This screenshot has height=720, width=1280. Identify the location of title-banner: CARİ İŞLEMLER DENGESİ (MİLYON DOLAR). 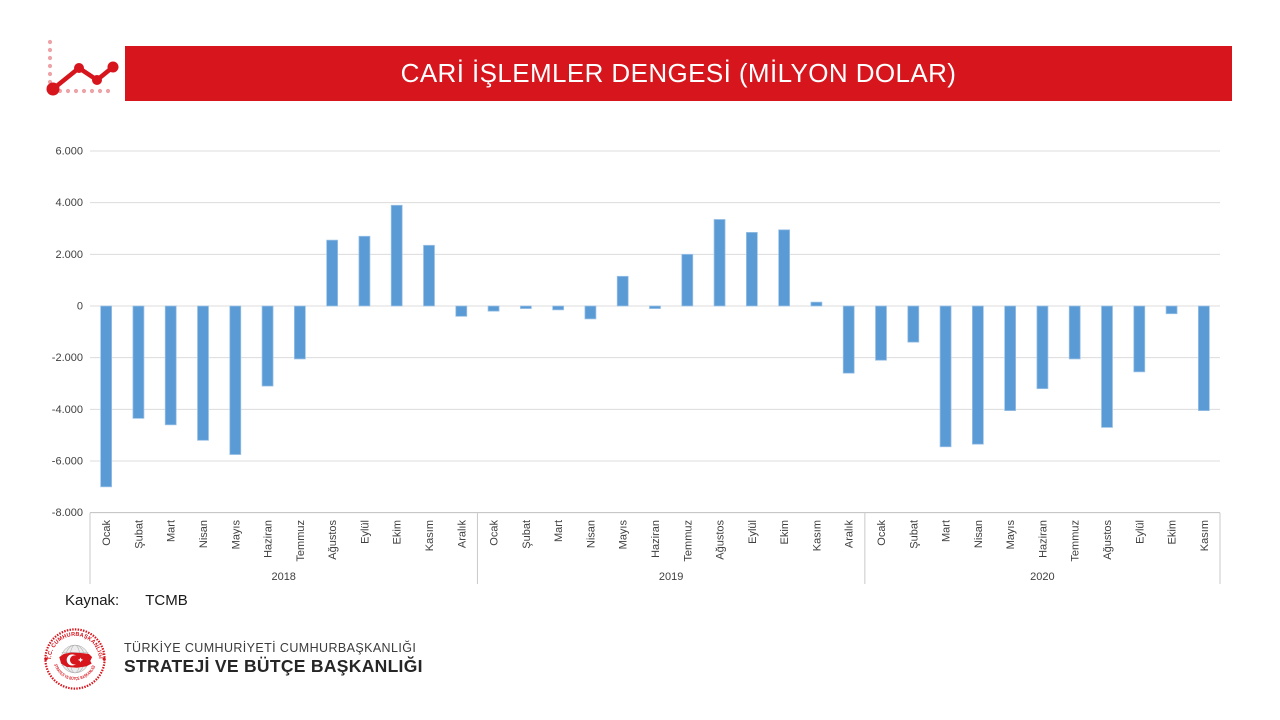
(678, 73).